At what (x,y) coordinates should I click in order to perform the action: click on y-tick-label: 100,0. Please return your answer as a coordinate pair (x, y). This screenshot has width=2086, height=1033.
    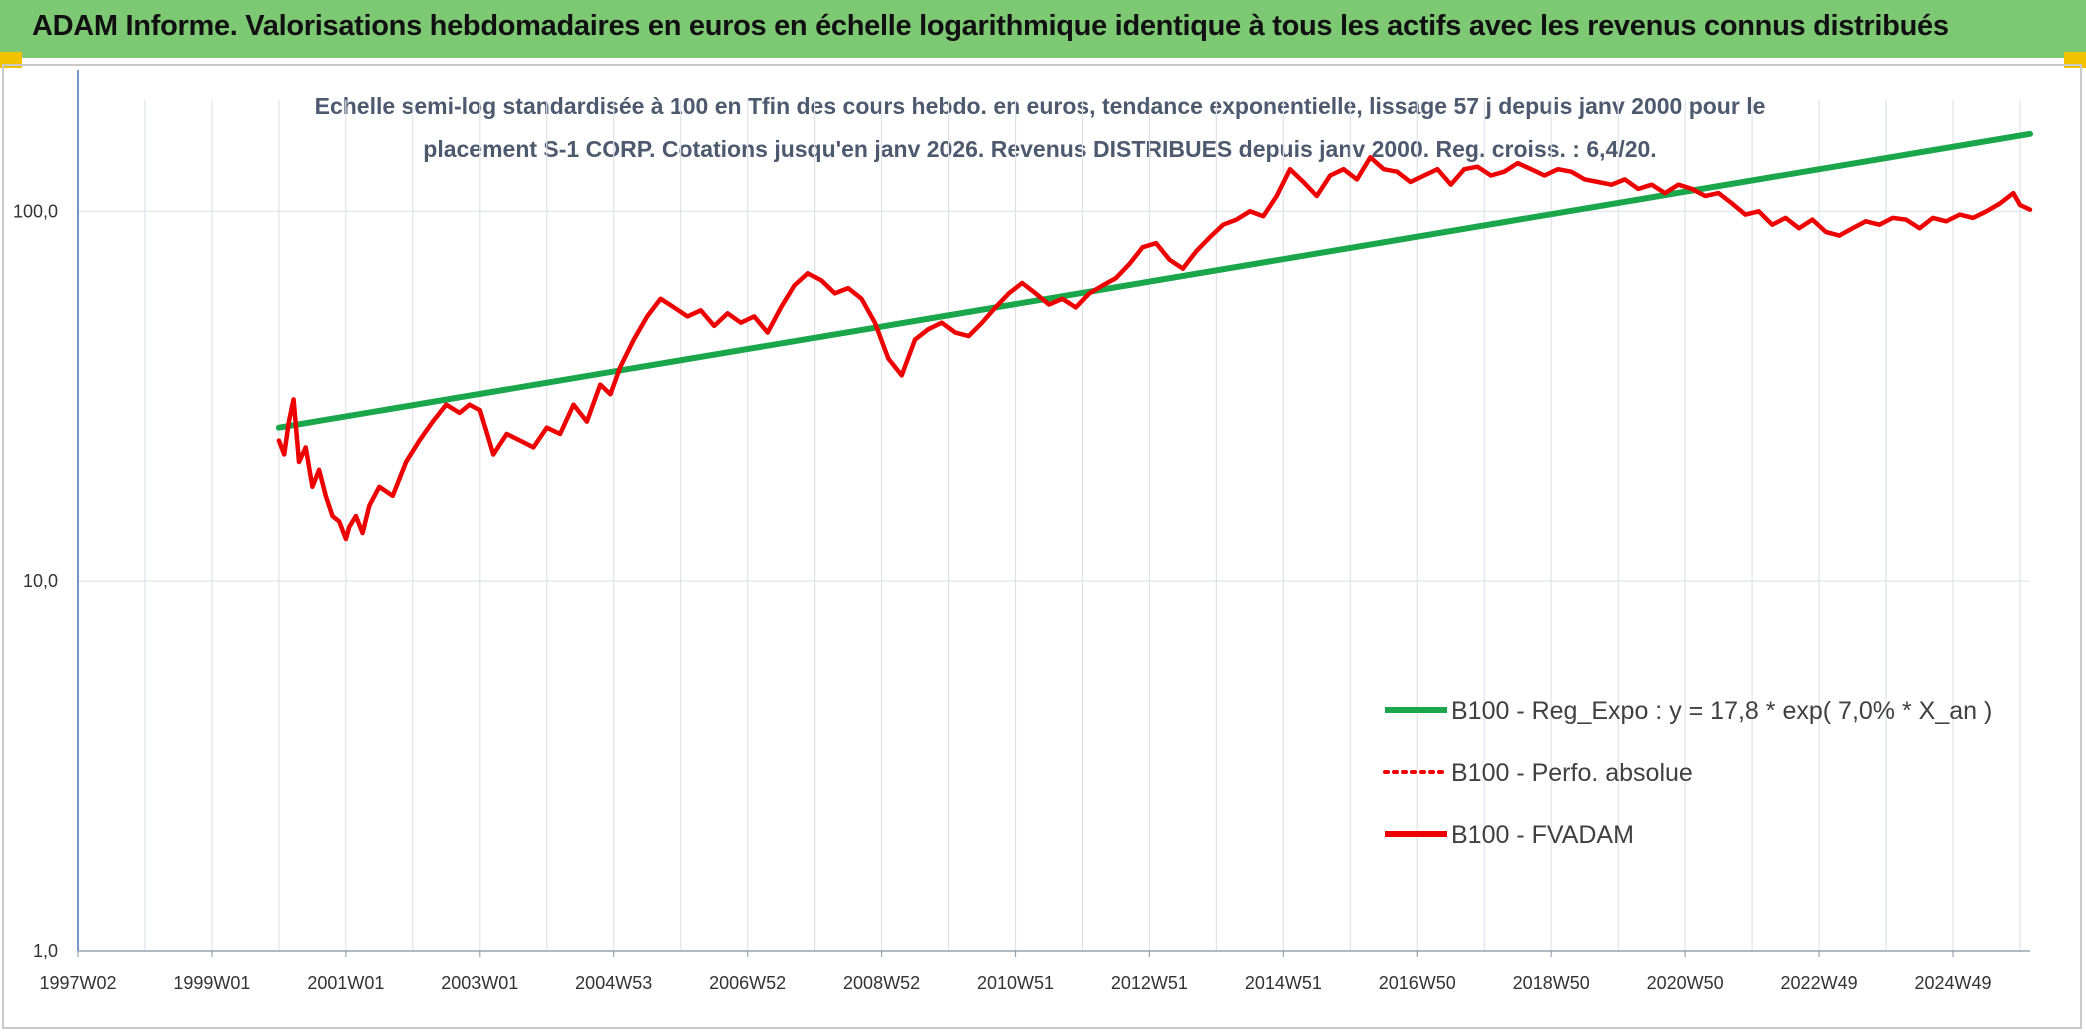
    Looking at the image, I should click on (35, 211).